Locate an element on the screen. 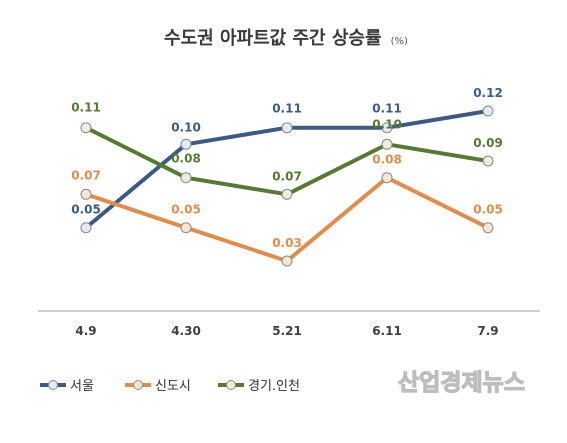  legend-item: 경기.인천 is located at coordinates (259, 386).